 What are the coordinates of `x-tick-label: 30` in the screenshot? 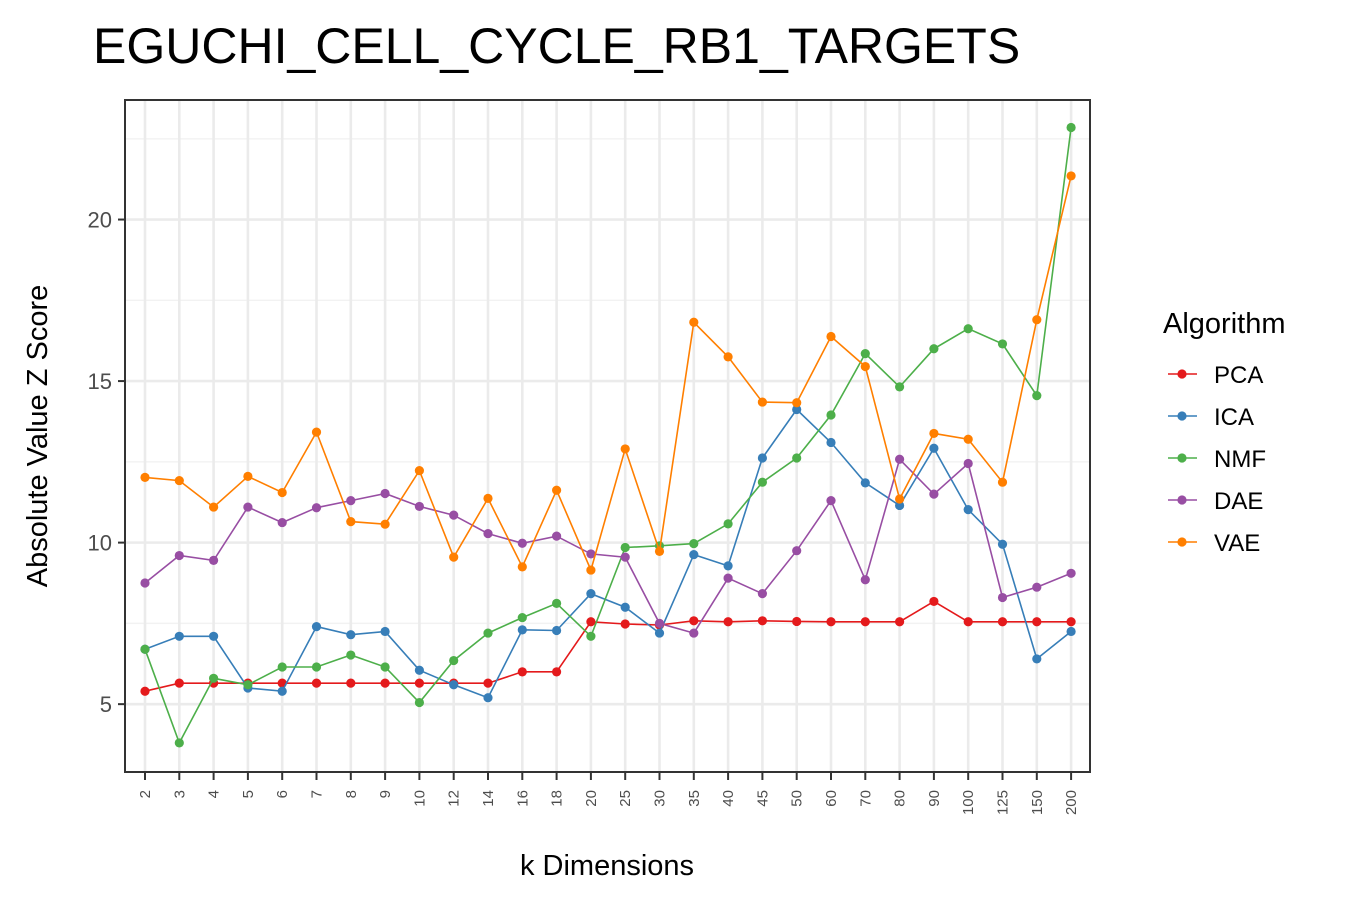 It's located at (660, 798).